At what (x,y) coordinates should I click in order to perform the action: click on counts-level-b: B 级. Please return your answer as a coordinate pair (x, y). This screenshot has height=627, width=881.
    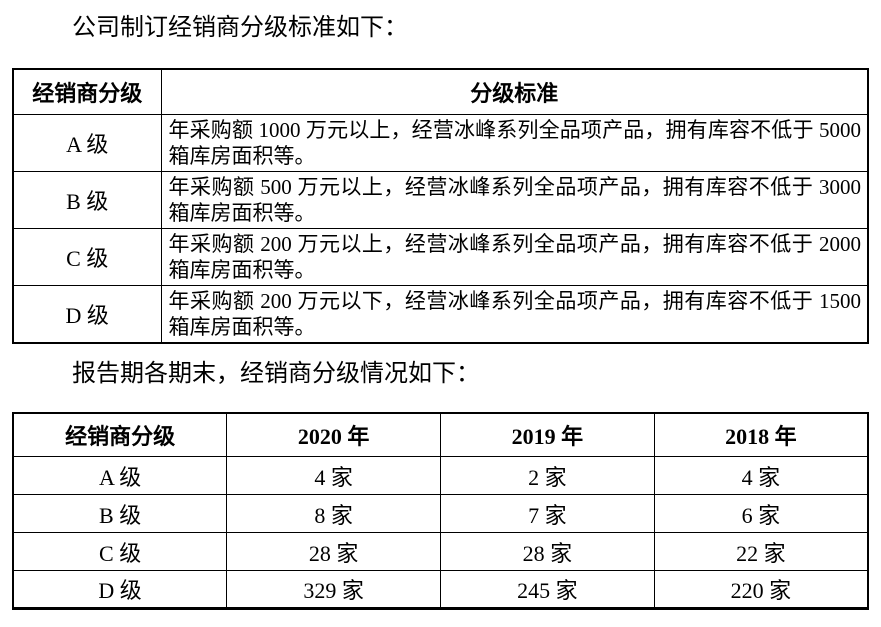
    Looking at the image, I should click on (120, 513).